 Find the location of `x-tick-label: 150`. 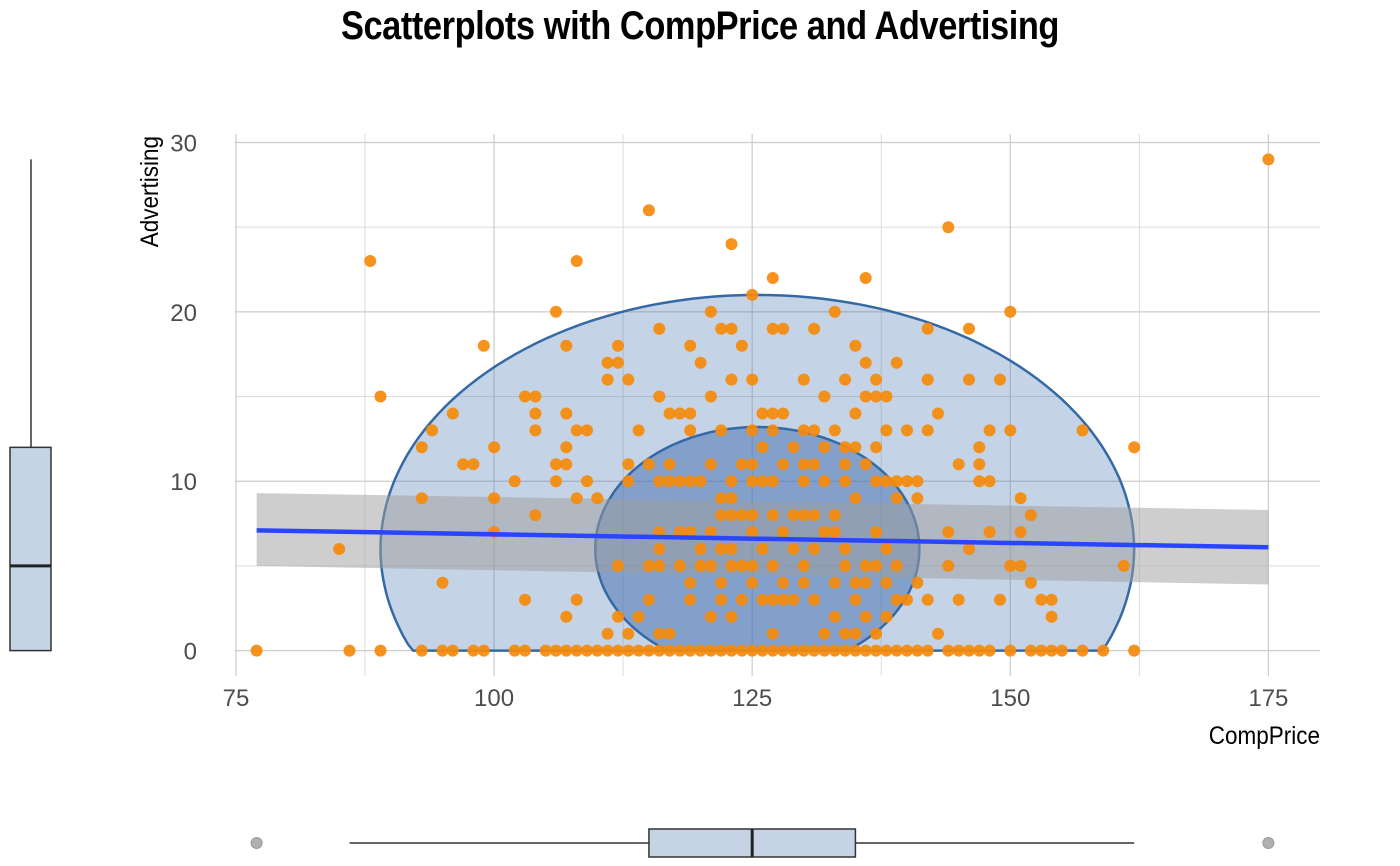

x-tick-label: 150 is located at coordinates (1010, 698).